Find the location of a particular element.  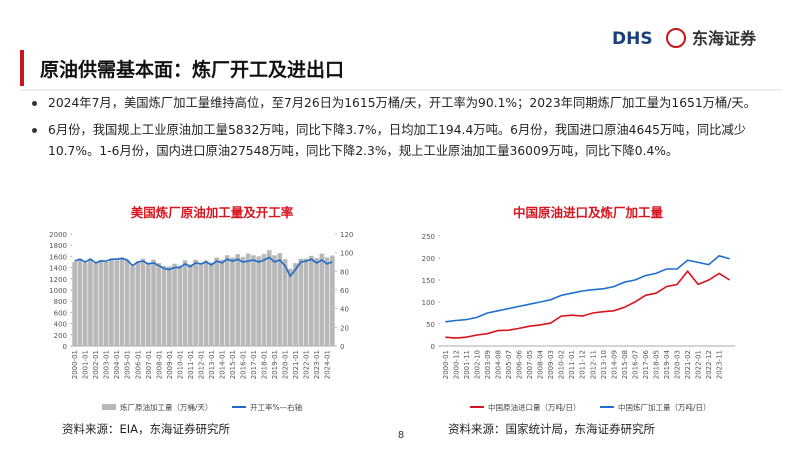

slide-title: 原油供需基本面：炼厂开工及进出口 is located at coordinates (192, 69).